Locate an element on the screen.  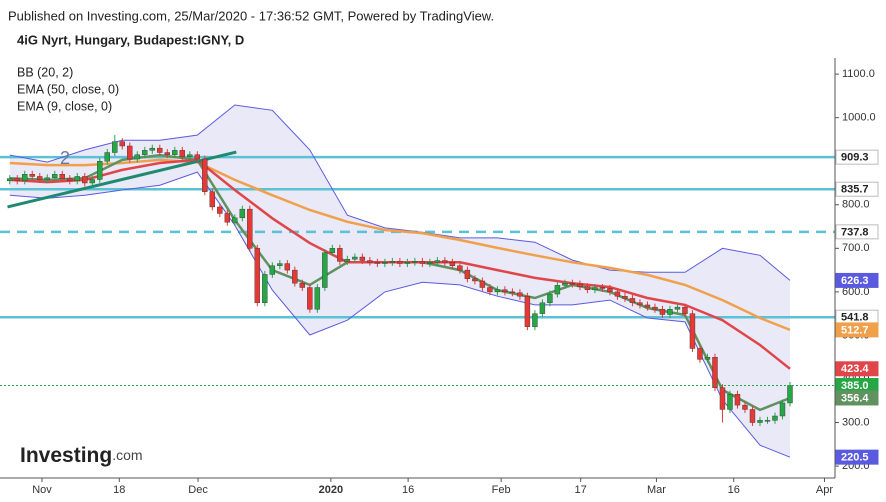
y-tick-label: 1000.0 is located at coordinates (859, 118).